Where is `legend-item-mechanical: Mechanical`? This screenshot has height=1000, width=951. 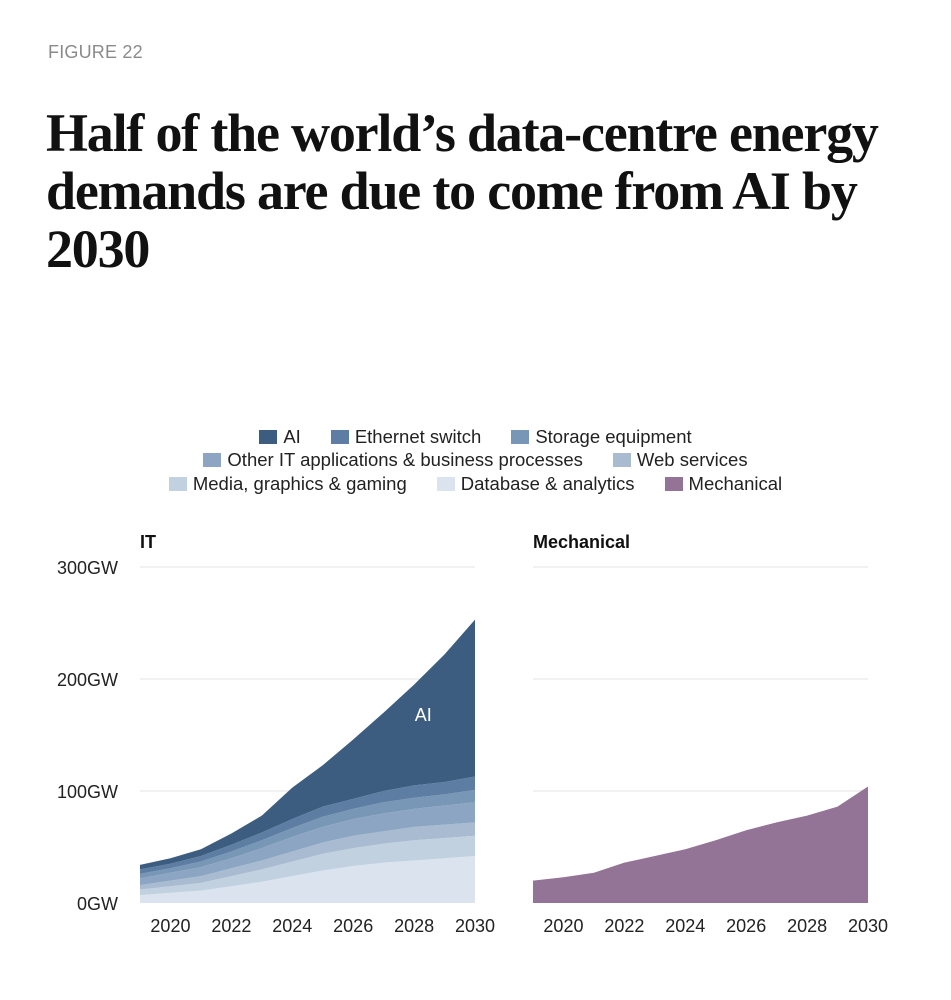
legend-item-mechanical: Mechanical is located at coordinates (723, 483).